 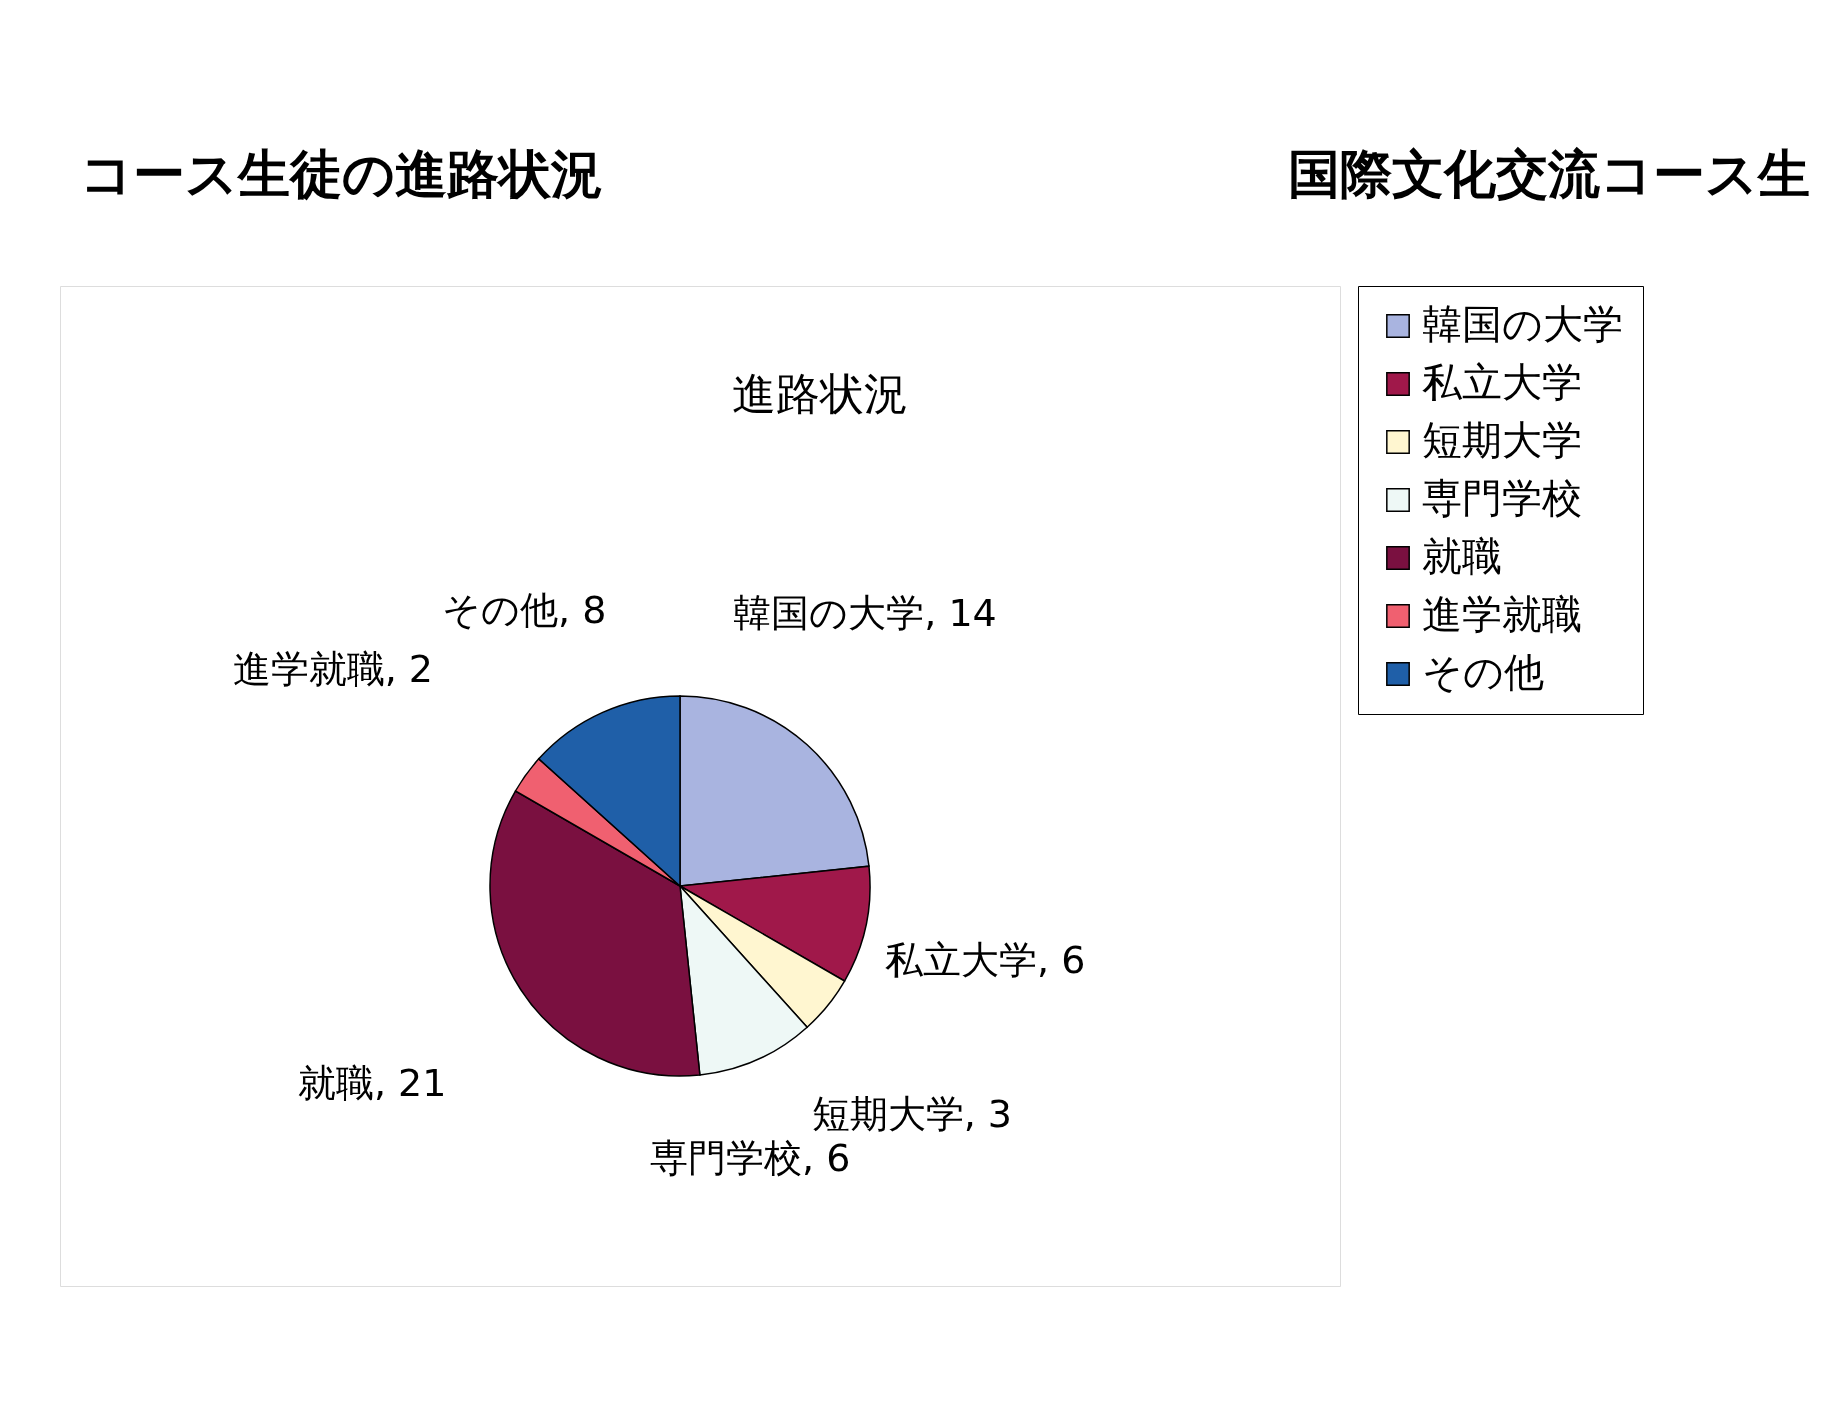 What do you see at coordinates (726, 1158) in the screenshot?
I see `slice-label: 専門学校` at bounding box center [726, 1158].